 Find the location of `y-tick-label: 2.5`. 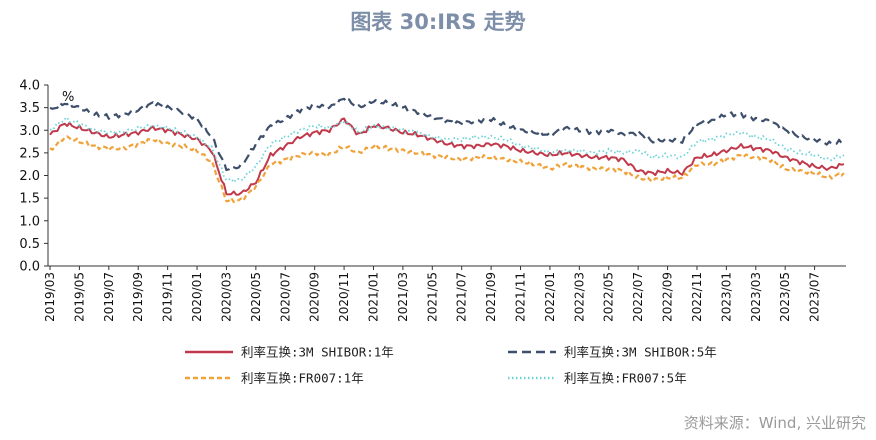

y-tick-label: 2.5 is located at coordinates (29, 153).